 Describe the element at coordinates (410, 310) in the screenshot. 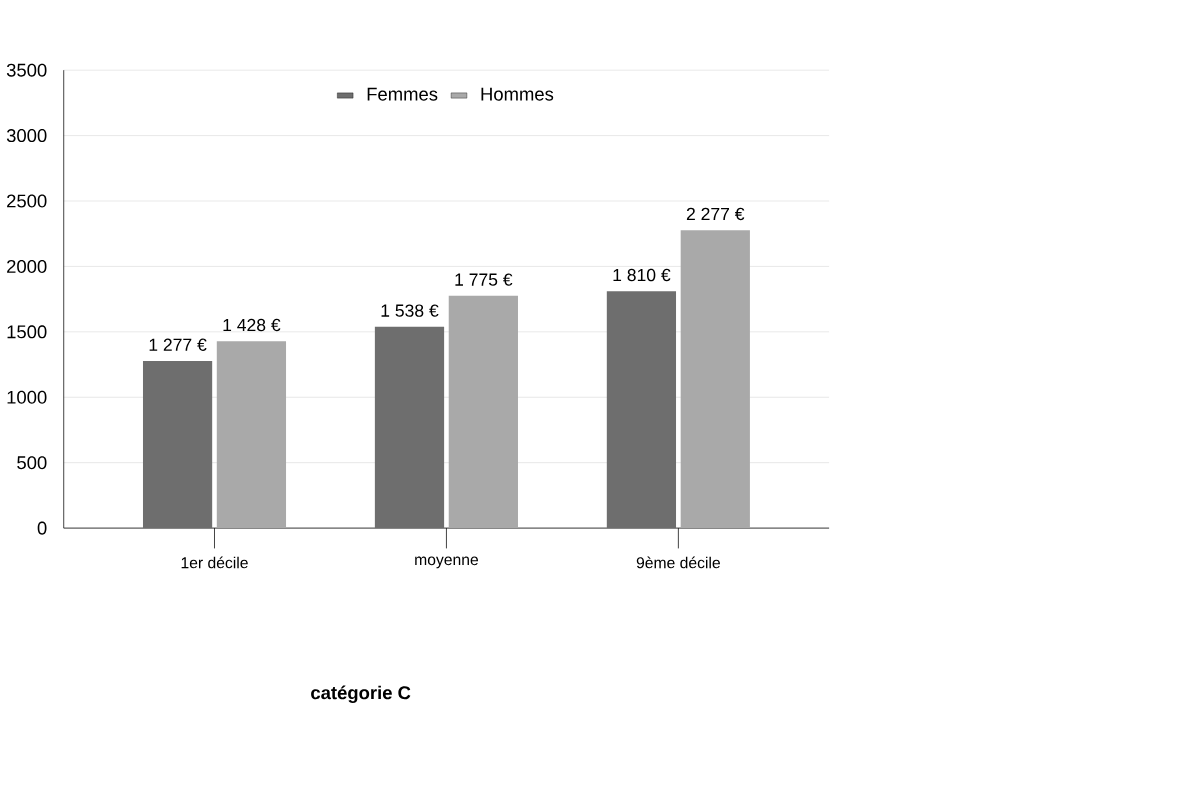

I see `data-label: 1 538 €` at that location.